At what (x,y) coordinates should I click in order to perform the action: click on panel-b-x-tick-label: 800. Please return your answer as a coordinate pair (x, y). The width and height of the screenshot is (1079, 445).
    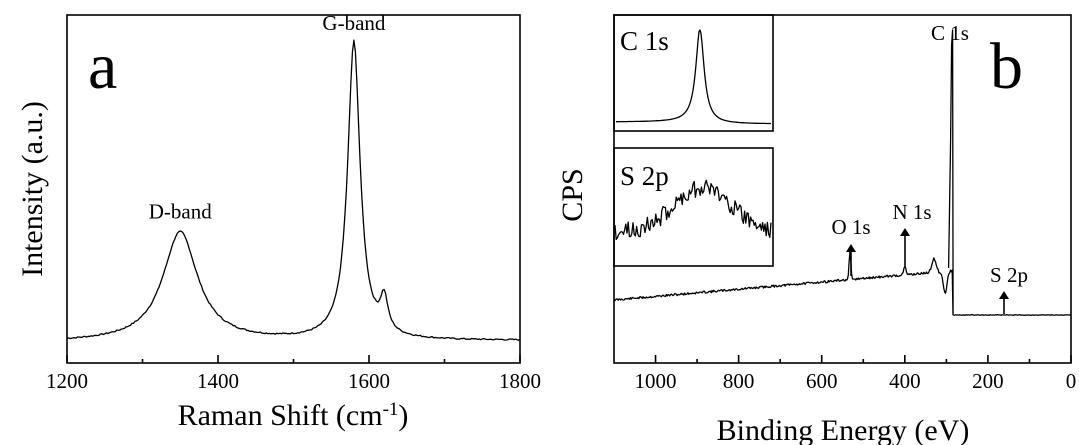
    Looking at the image, I should click on (739, 381).